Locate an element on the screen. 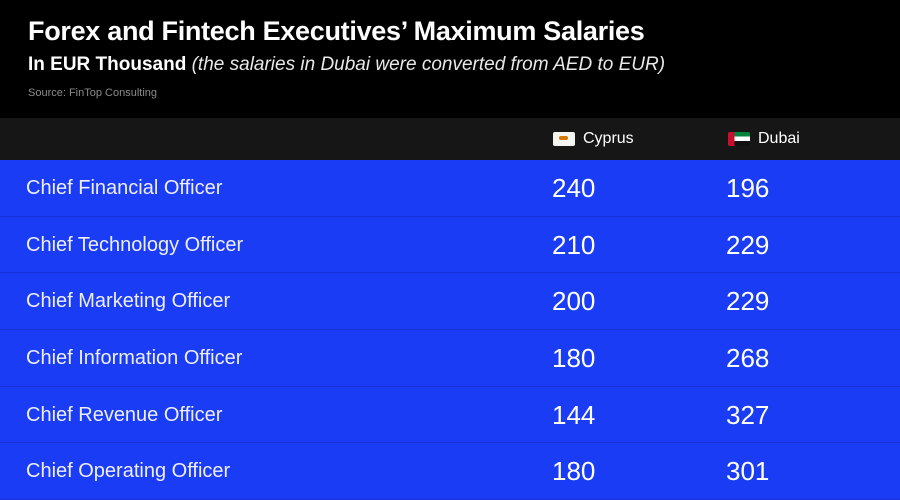 This screenshot has height=500, width=900. role-label: Chief Financial Officer is located at coordinates (124, 188).